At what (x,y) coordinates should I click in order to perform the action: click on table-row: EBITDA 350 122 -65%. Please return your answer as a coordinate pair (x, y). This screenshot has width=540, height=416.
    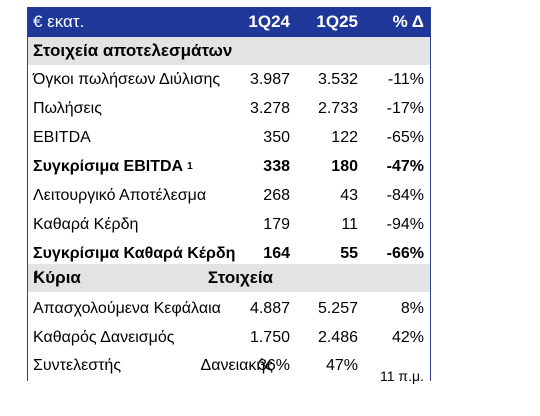
    Looking at the image, I should click on (229, 137).